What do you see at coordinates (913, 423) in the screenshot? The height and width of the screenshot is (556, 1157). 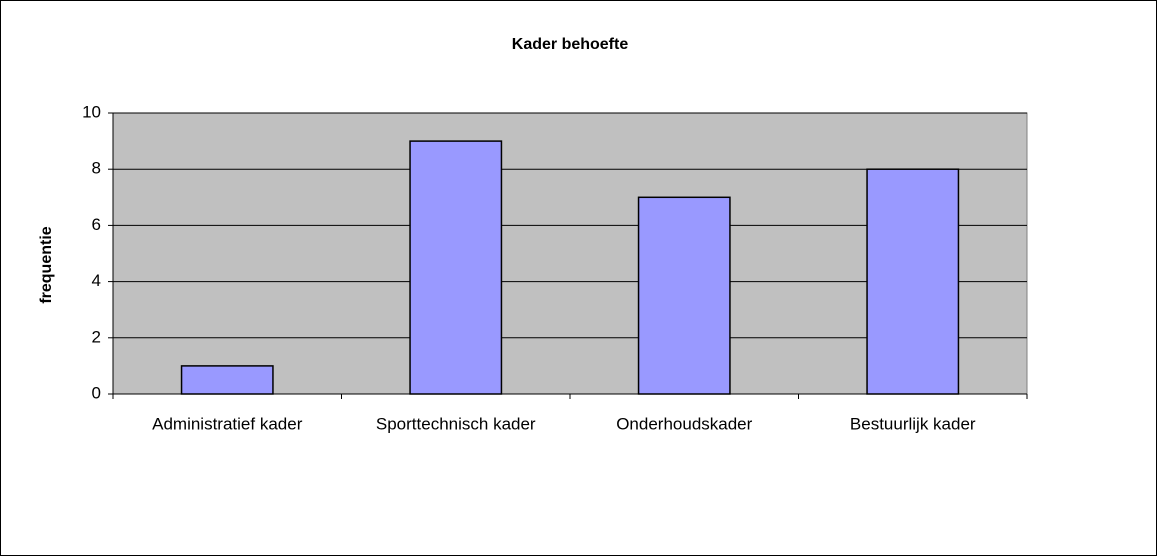 I see `x-tick-label: Bestuurlijk kader` at bounding box center [913, 423].